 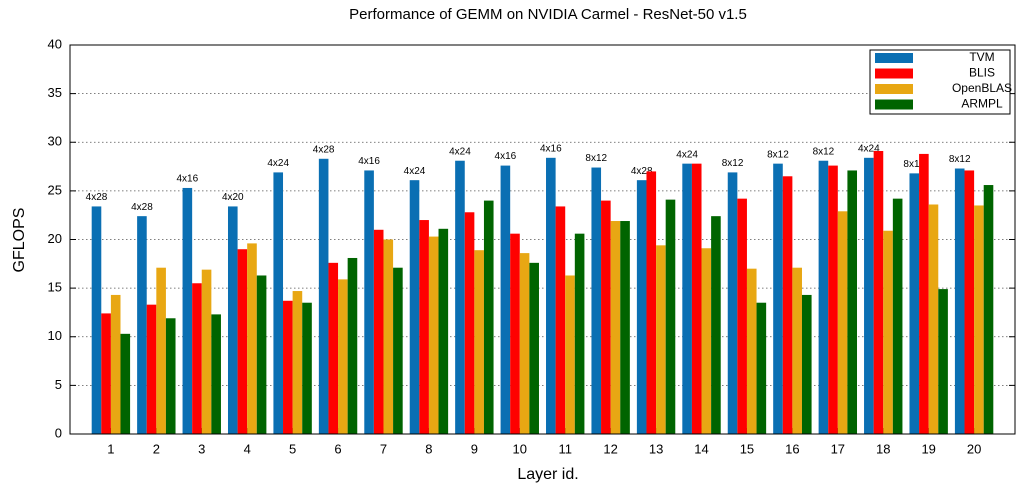 I want to click on y-tick-label: 20, so click(x=55, y=238).